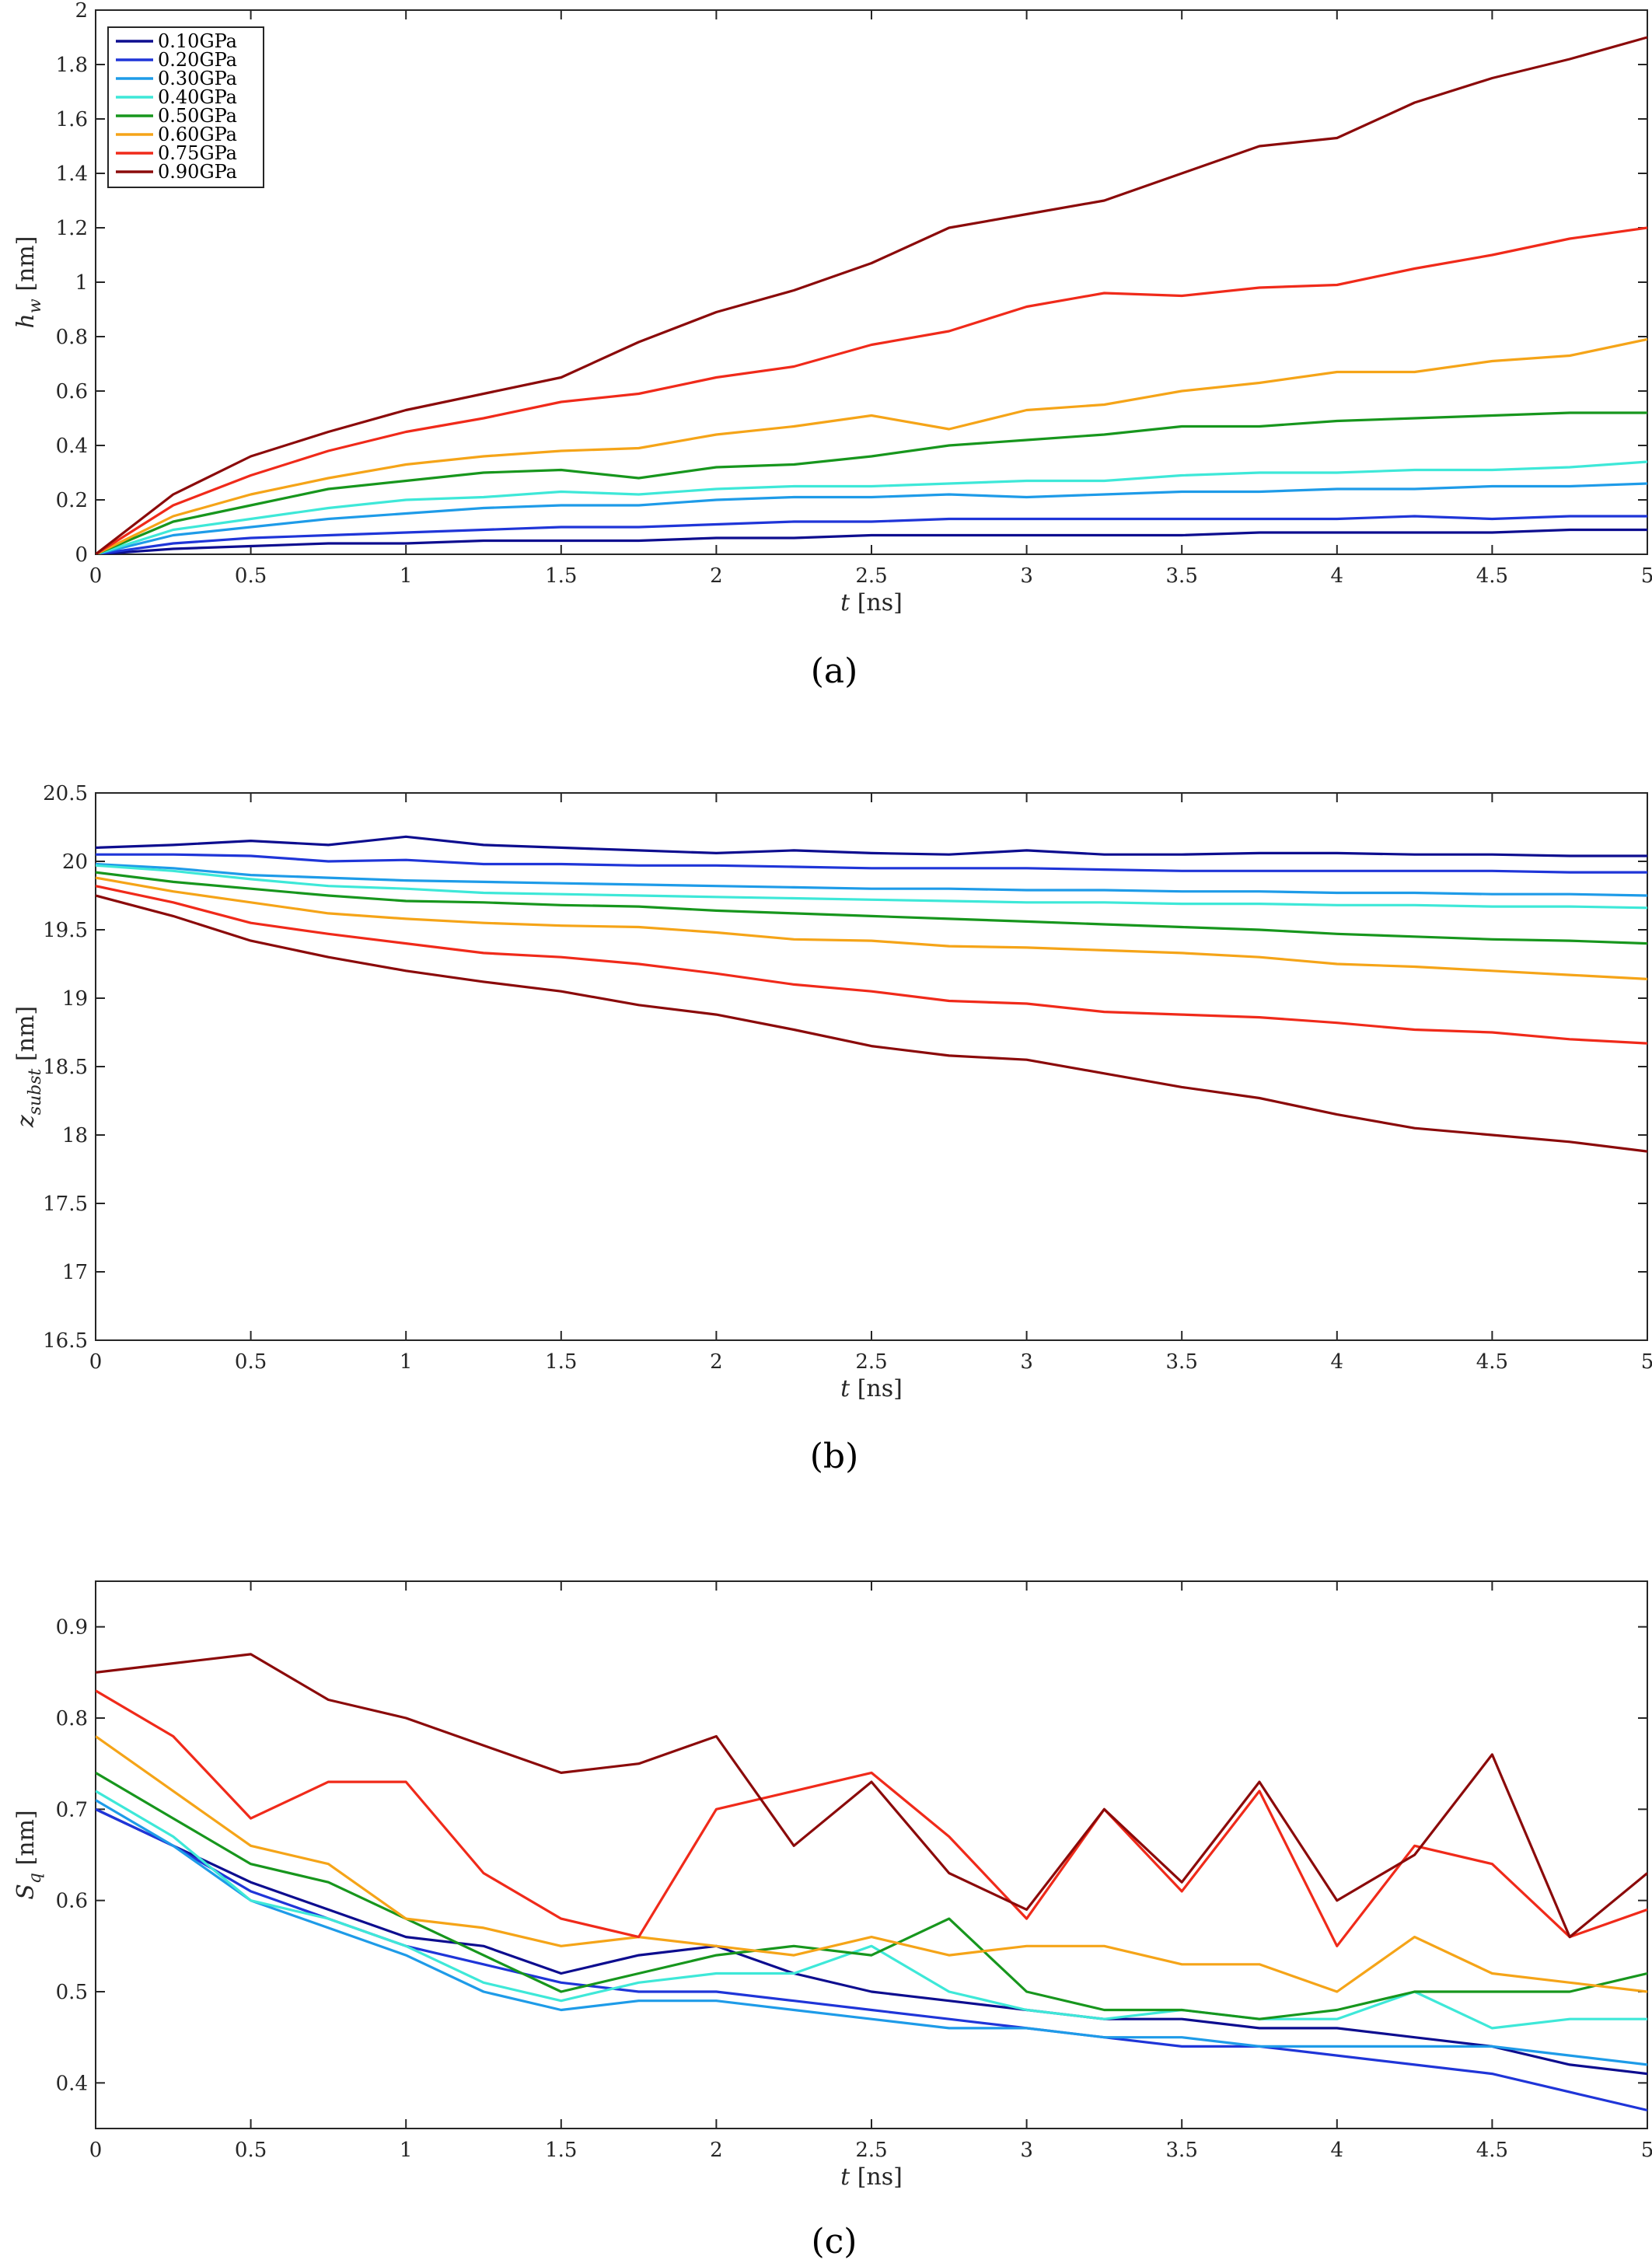  What do you see at coordinates (72, 1809) in the screenshot?
I see `y-tick-label: 0.7` at bounding box center [72, 1809].